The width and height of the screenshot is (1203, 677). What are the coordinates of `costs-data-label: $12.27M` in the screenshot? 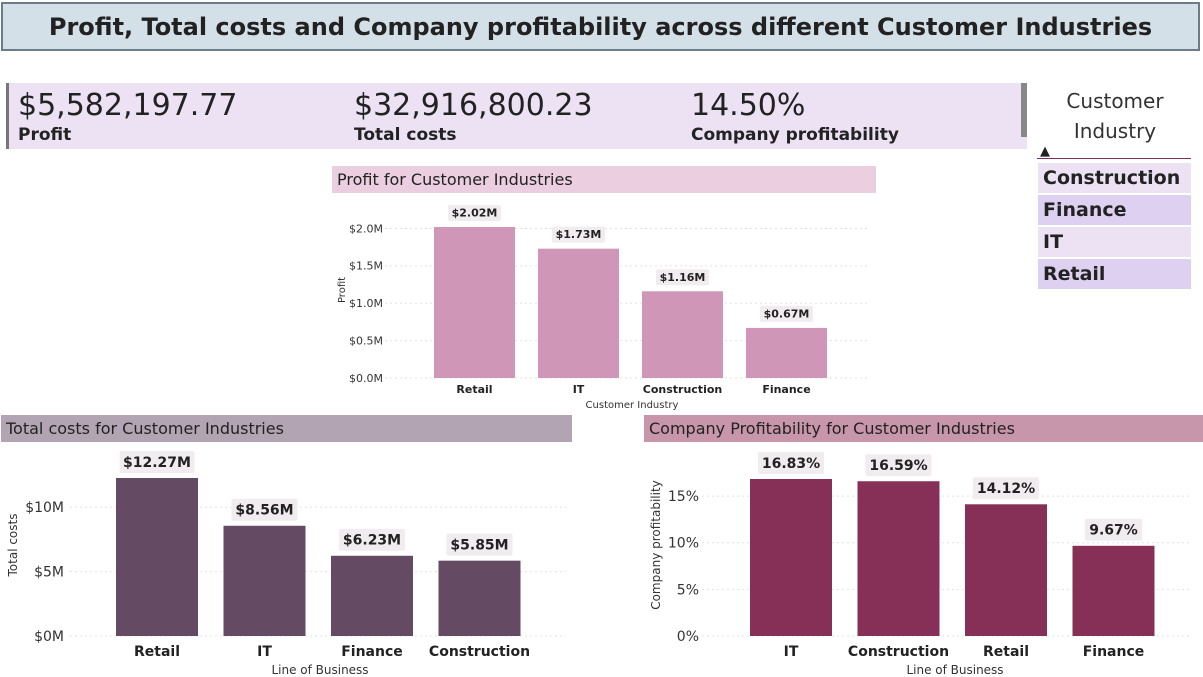 It's located at (157, 463).